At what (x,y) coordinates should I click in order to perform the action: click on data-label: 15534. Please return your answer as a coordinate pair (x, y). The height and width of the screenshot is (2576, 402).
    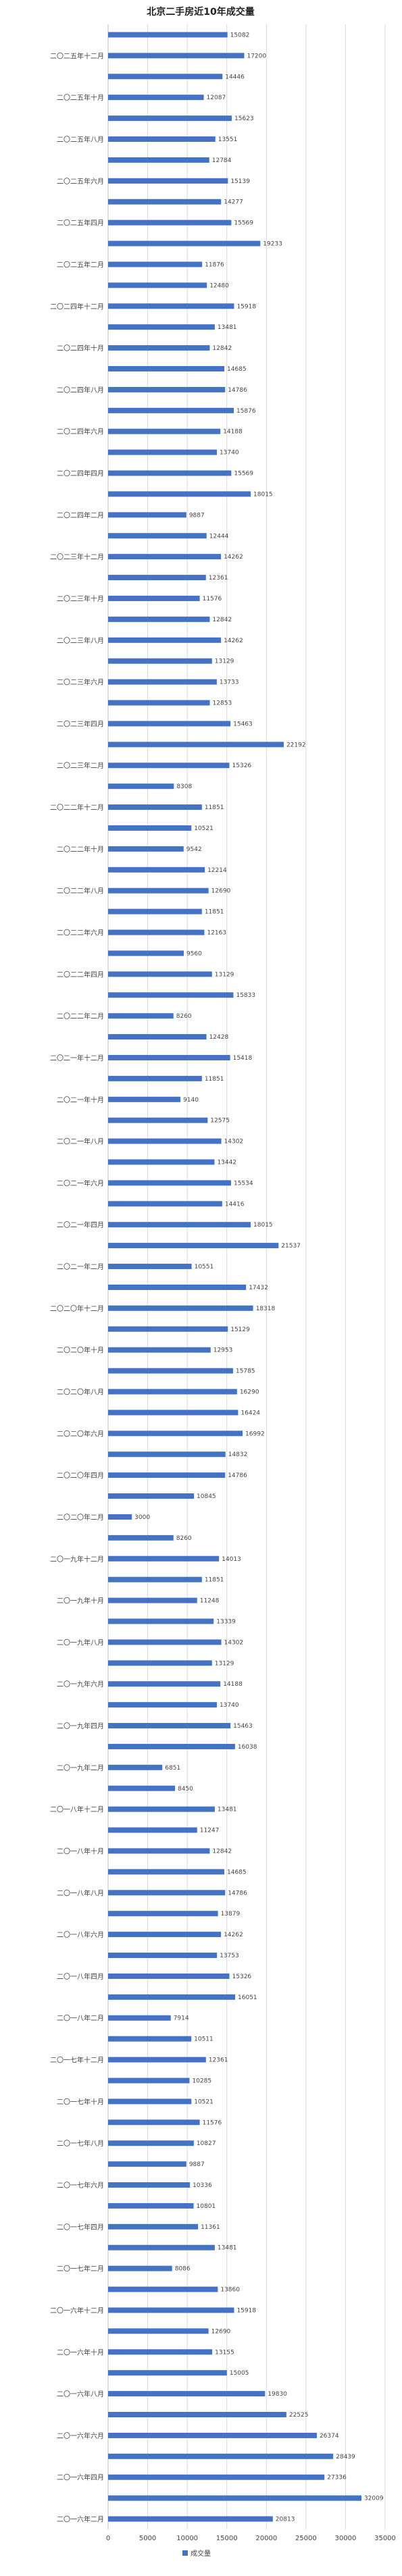
    Looking at the image, I should click on (244, 1183).